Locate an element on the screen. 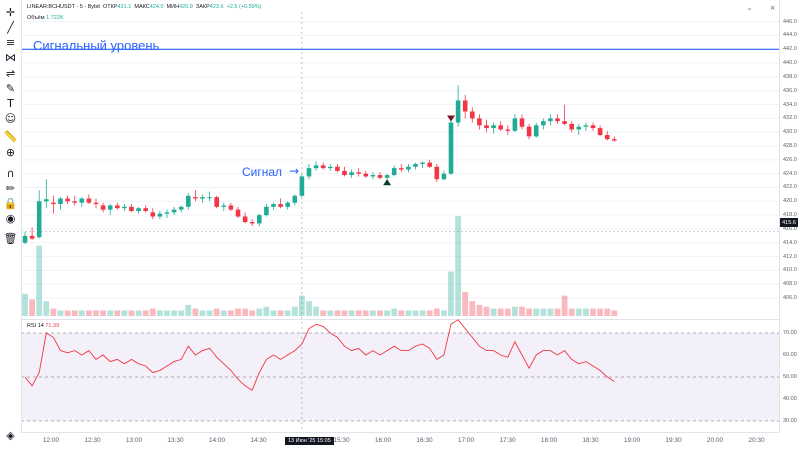 This screenshot has width=800, height=451. time-tick-label: 13:30 is located at coordinates (175, 440).